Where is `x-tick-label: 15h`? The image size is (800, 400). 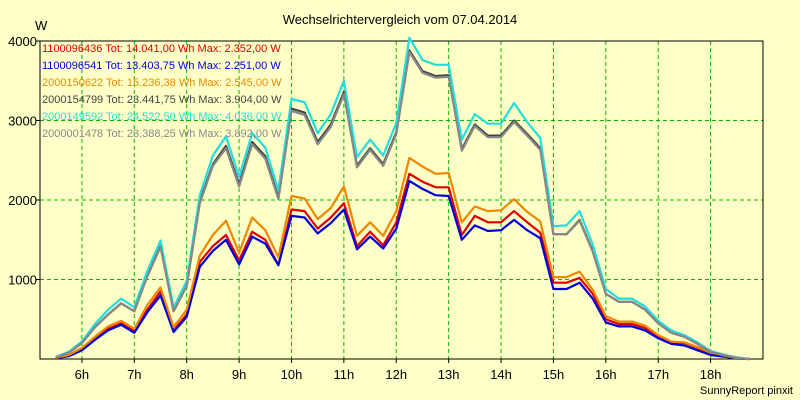 x-tick-label: 15h is located at coordinates (554, 374).